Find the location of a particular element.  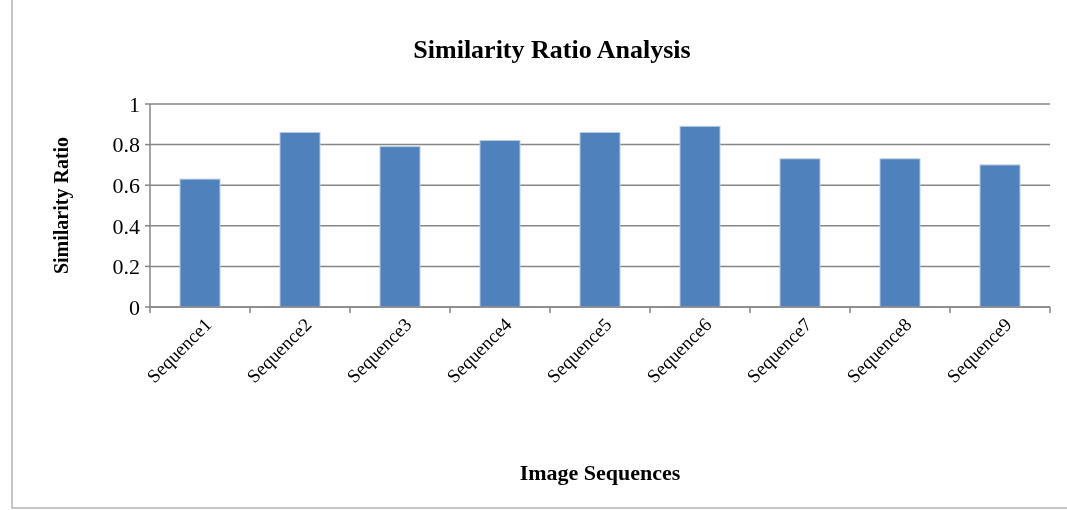

y-tick-label: 0.2 is located at coordinates (126, 267).